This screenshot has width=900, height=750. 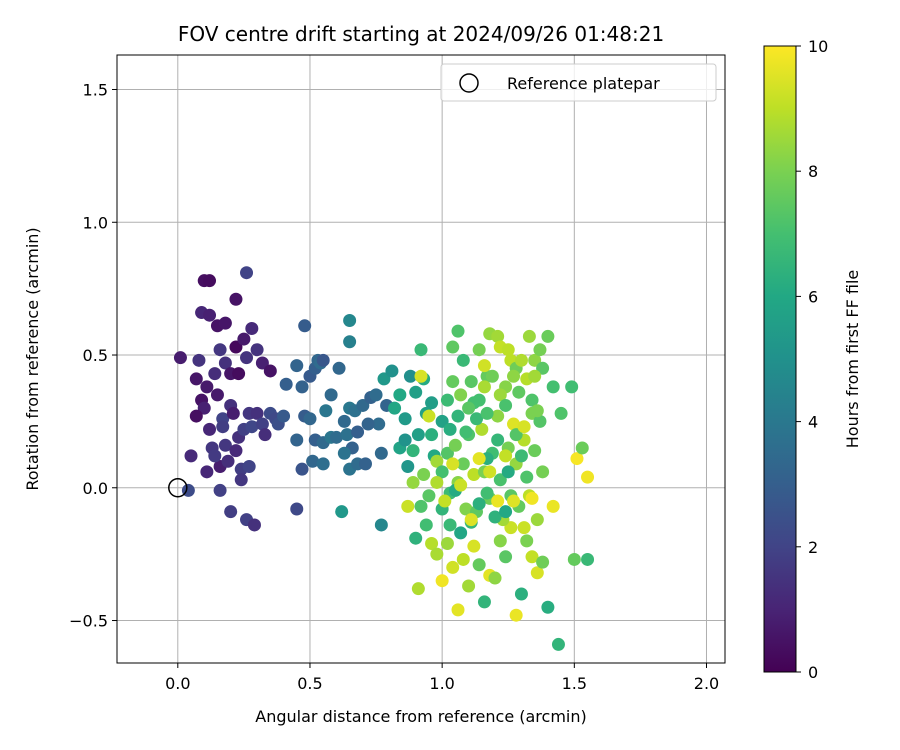 I want to click on reference-platepar-marker, so click(x=178, y=488).